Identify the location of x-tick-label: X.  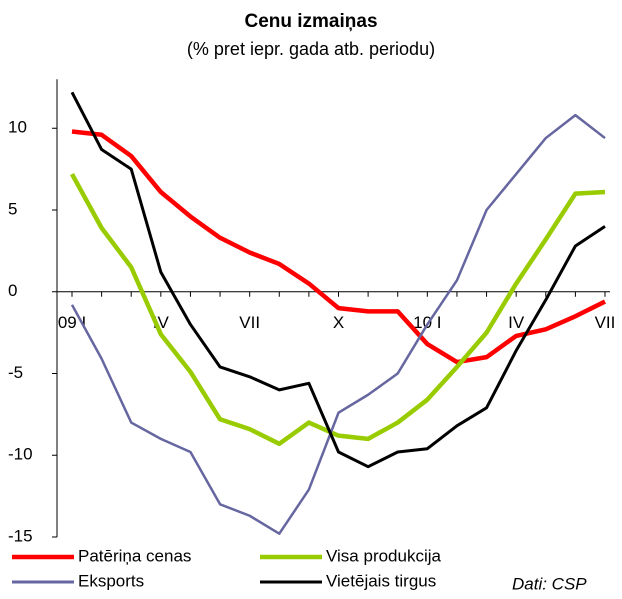
(338, 322).